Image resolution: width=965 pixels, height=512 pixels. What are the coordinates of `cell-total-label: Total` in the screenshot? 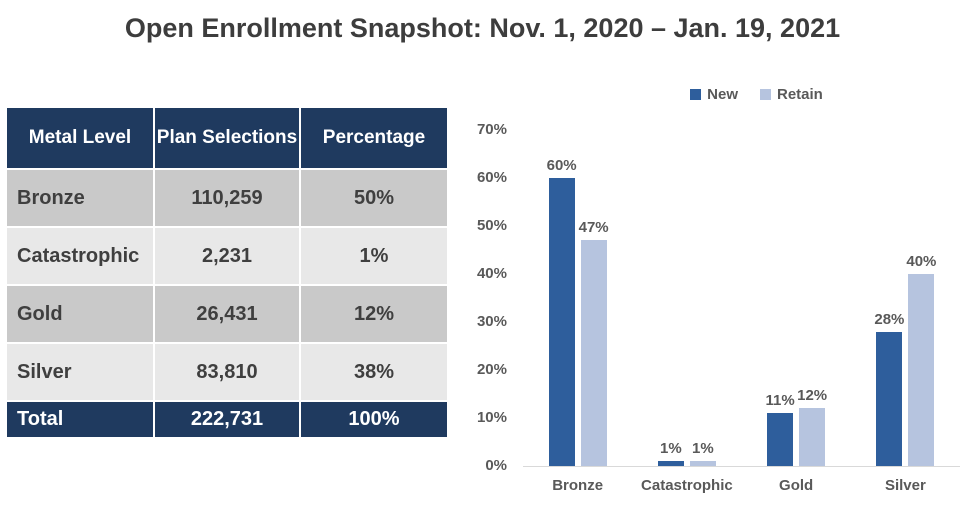 It's located at (80, 419).